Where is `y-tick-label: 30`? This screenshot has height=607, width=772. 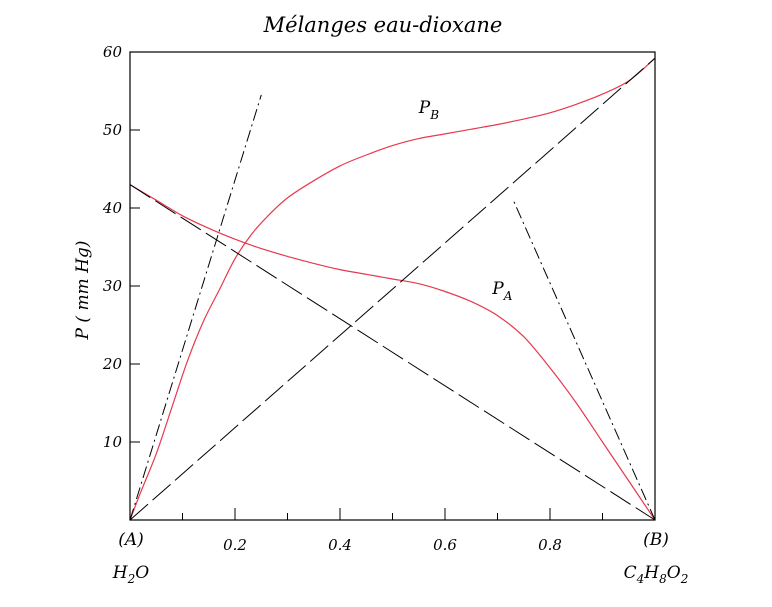
y-tick-label: 30 is located at coordinates (113, 286).